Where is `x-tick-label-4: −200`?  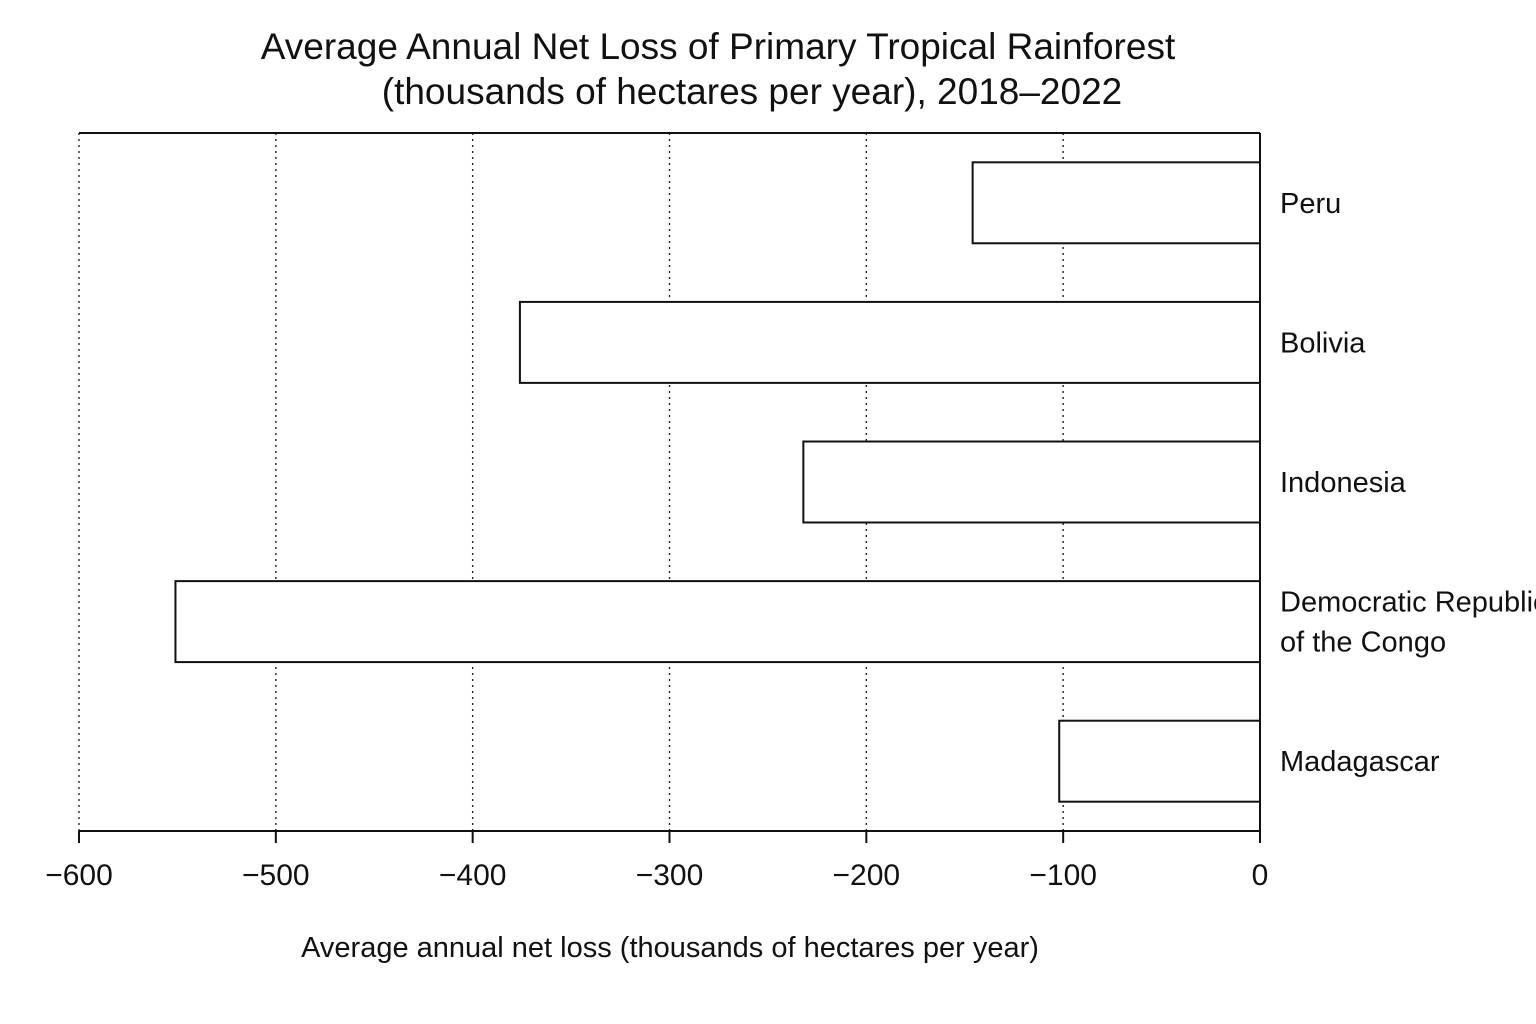
x-tick-label-4: −200 is located at coordinates (867, 875).